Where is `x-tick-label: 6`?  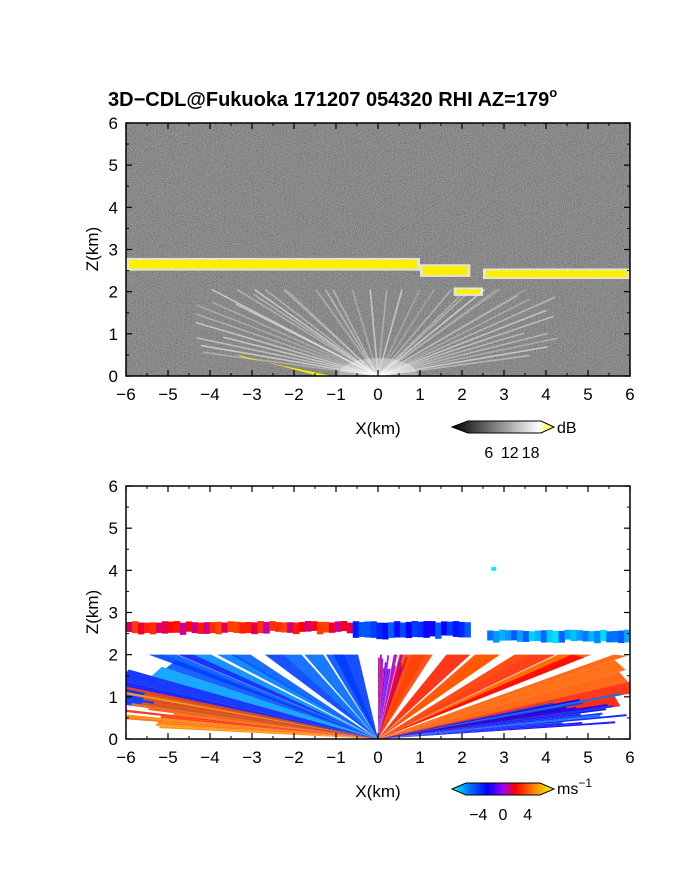 x-tick-label: 6 is located at coordinates (629, 757).